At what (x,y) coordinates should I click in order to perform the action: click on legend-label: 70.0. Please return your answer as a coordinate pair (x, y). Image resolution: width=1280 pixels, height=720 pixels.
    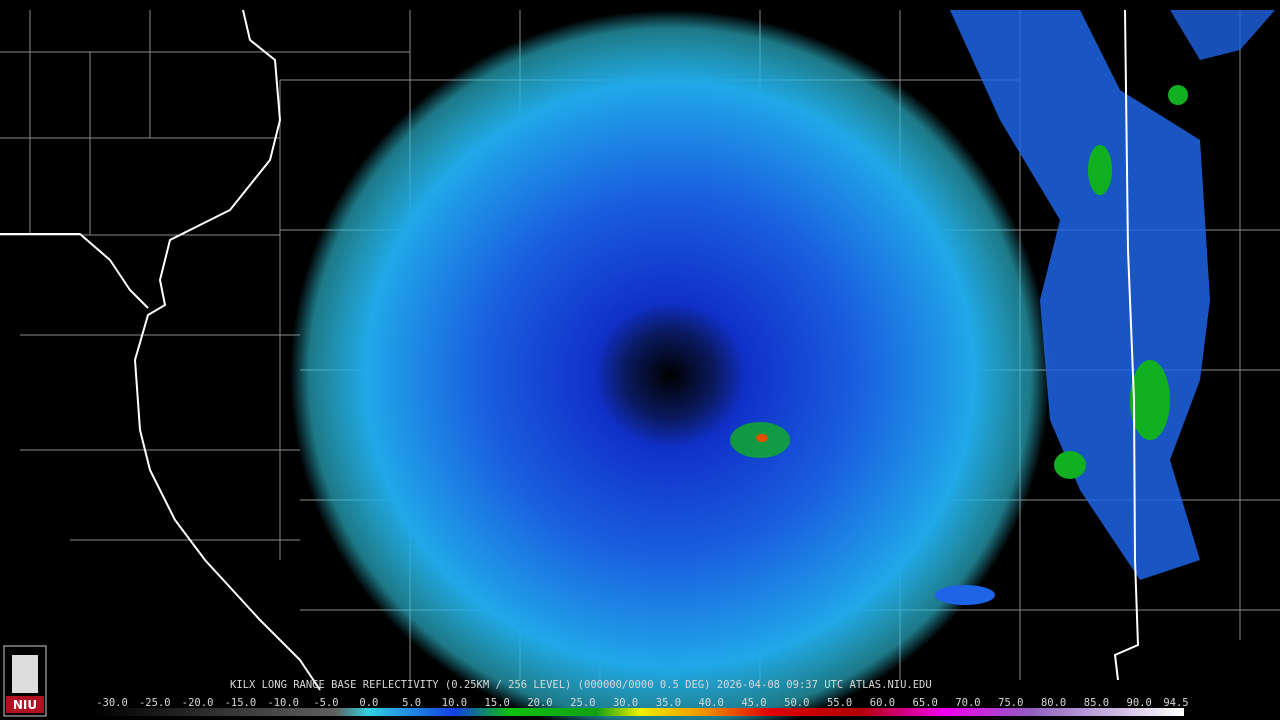
    Looking at the image, I should click on (967, 703).